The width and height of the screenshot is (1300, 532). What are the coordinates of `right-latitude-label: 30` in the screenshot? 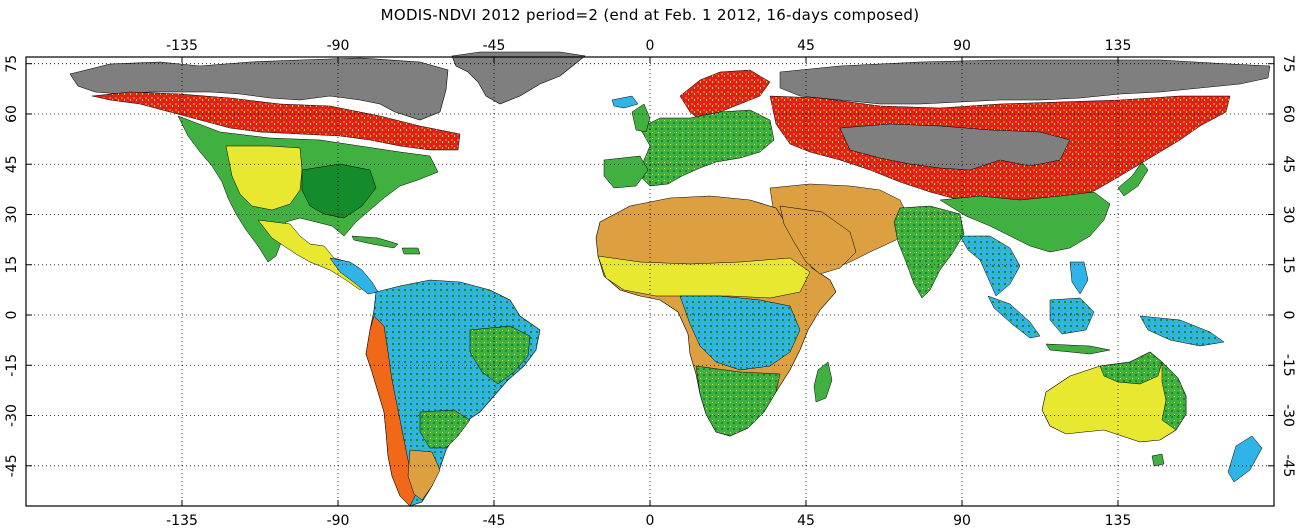 It's located at (1288, 215).